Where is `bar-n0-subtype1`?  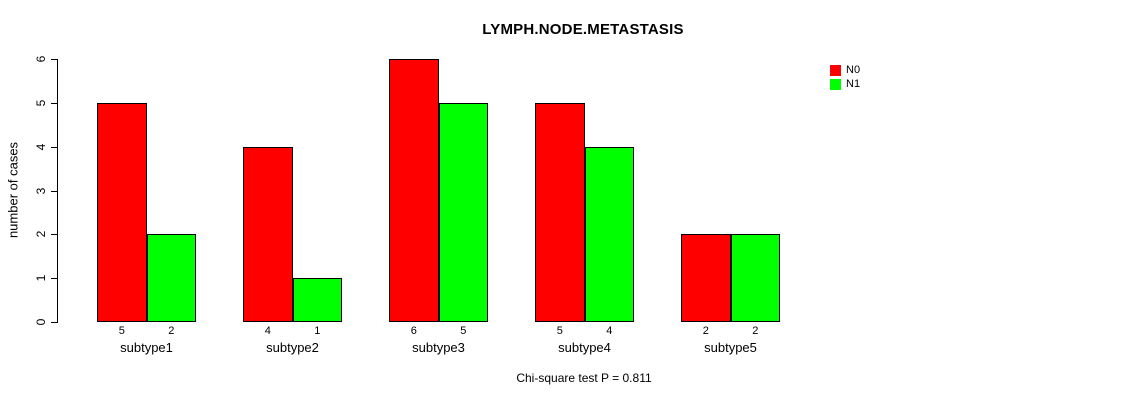
bar-n0-subtype1 is located at coordinates (122, 212).